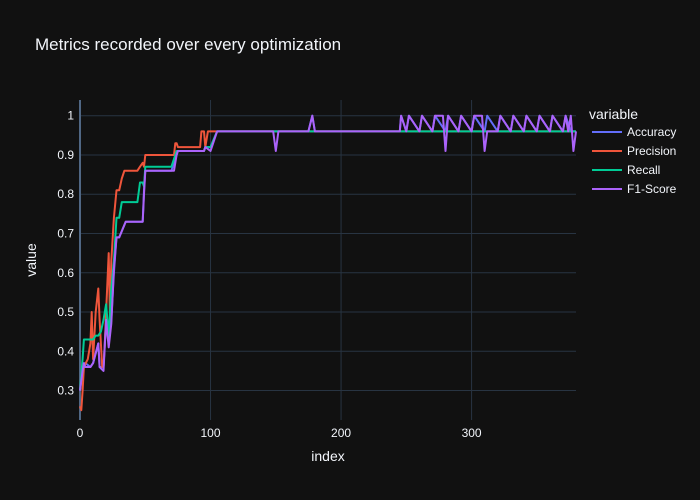 This screenshot has width=700, height=500. I want to click on legend-item: Recall, so click(626, 170).